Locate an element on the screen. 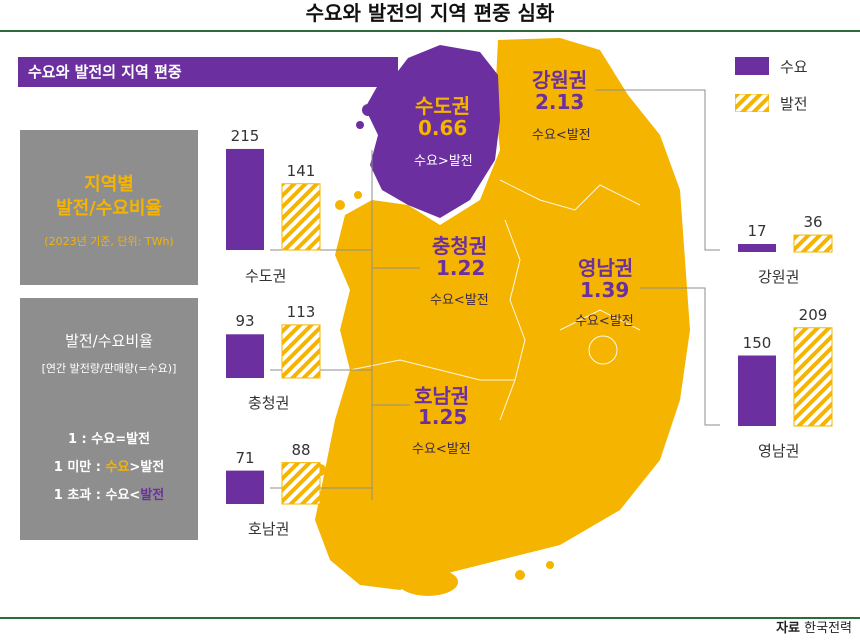 This screenshot has height=640, width=860. panel2-rule3: 1 초과 : 수요<발전 is located at coordinates (109, 493).